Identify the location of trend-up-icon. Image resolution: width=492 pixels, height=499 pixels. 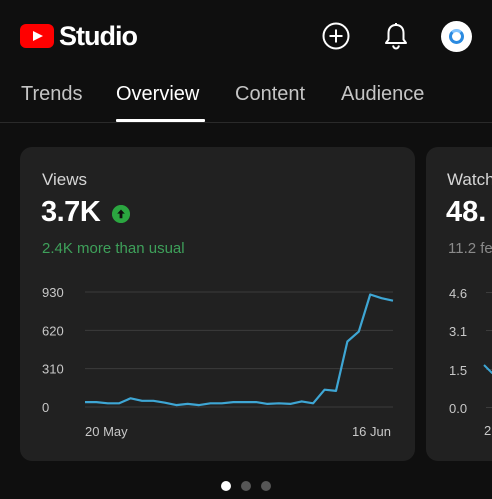
(121, 214).